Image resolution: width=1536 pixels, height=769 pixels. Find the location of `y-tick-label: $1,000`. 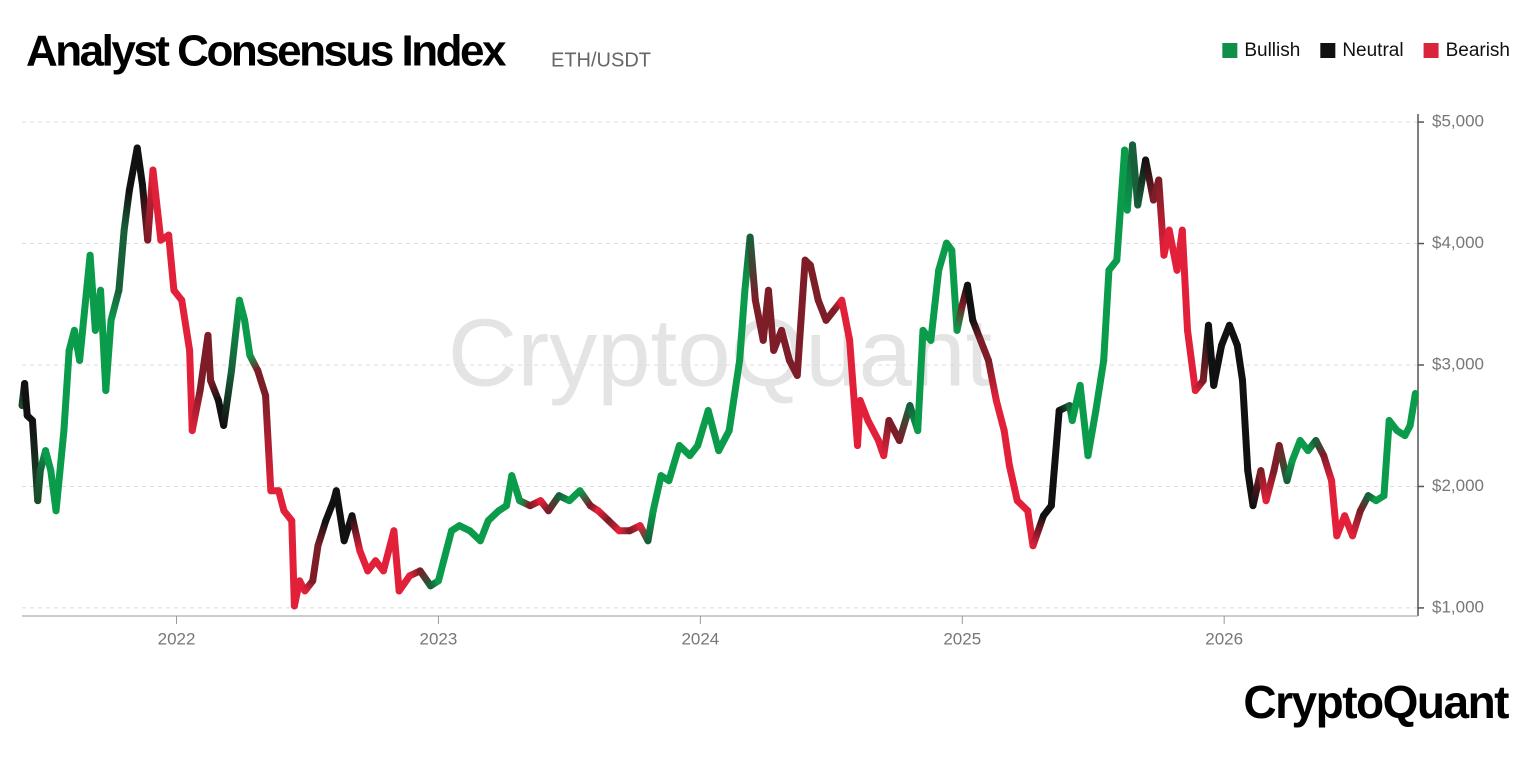

y-tick-label: $1,000 is located at coordinates (1458, 606).